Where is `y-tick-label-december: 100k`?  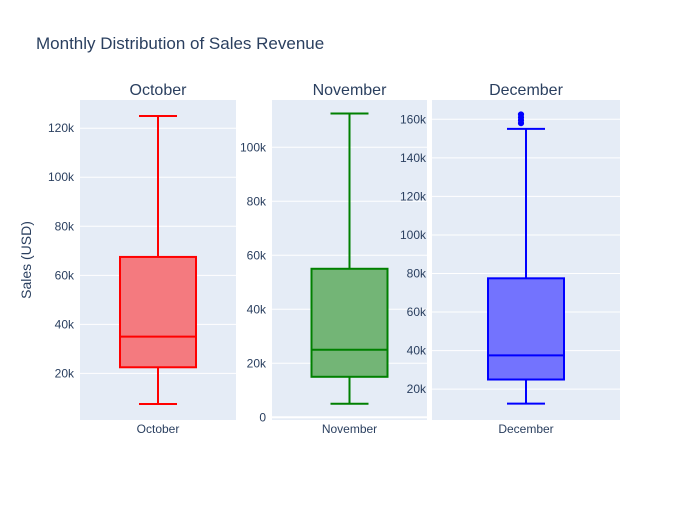
y-tick-label-december: 100k is located at coordinates (413, 235).